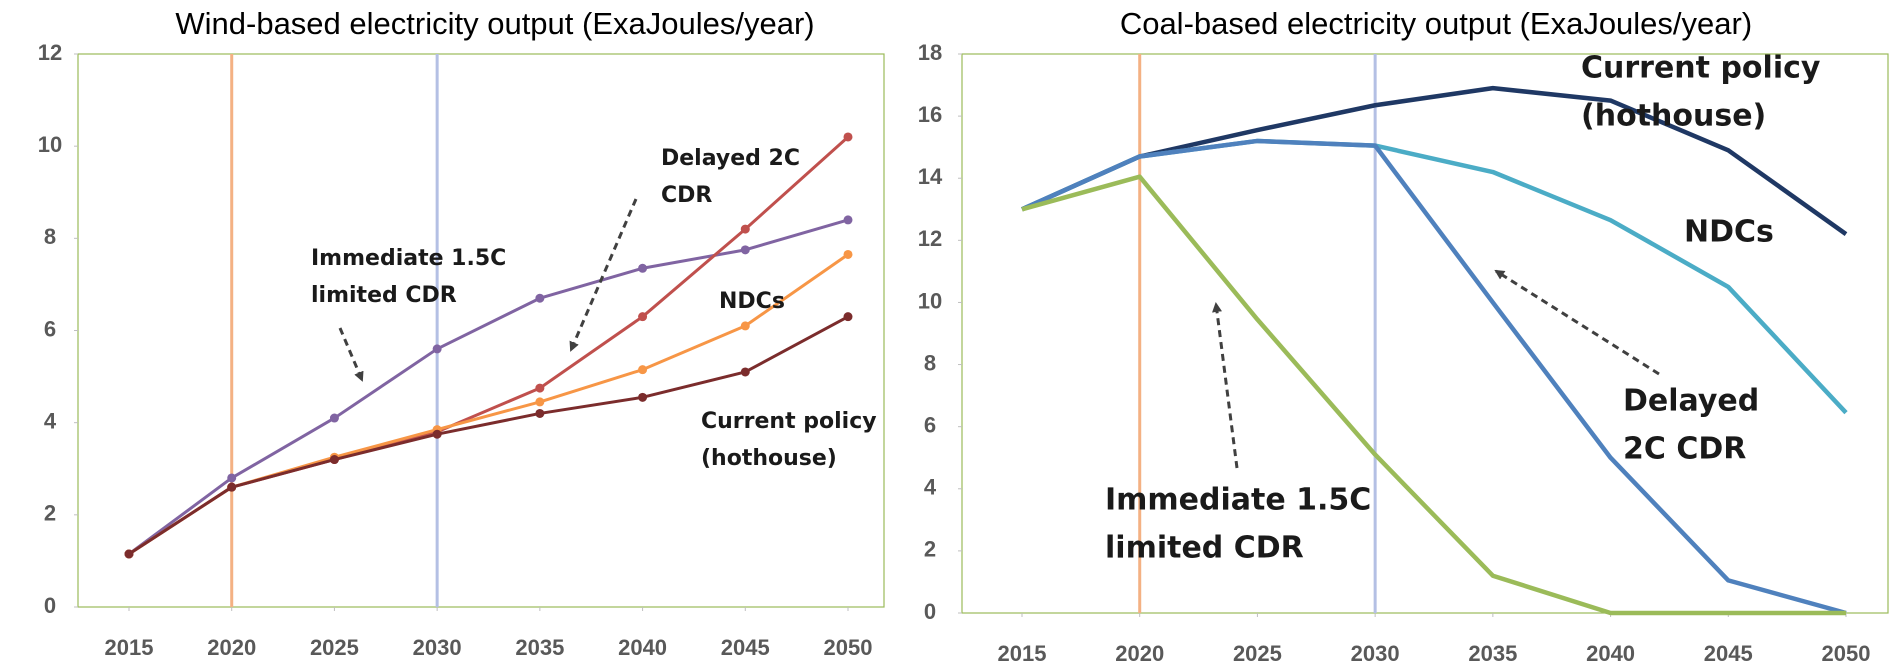 The height and width of the screenshot is (665, 1892). What do you see at coordinates (686, 195) in the screenshot?
I see `annotation: CDR` at bounding box center [686, 195].